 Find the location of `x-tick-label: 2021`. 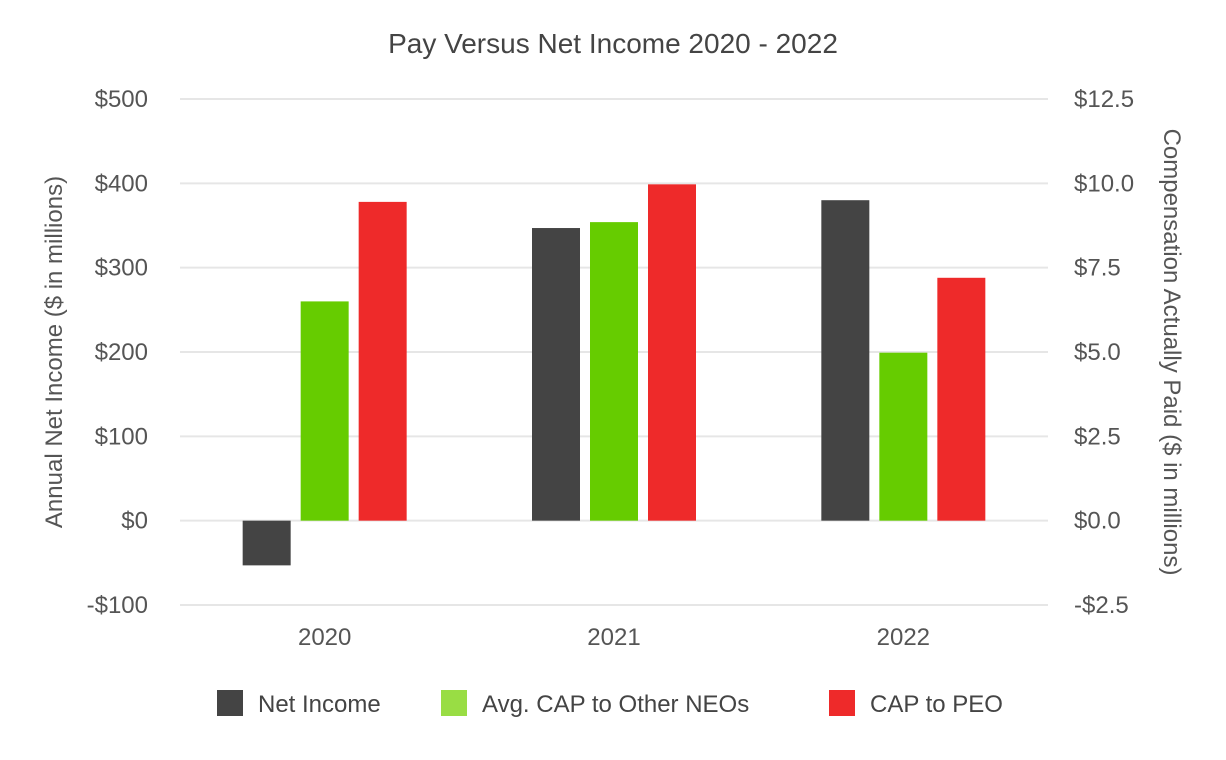

x-tick-label: 2021 is located at coordinates (613, 637).